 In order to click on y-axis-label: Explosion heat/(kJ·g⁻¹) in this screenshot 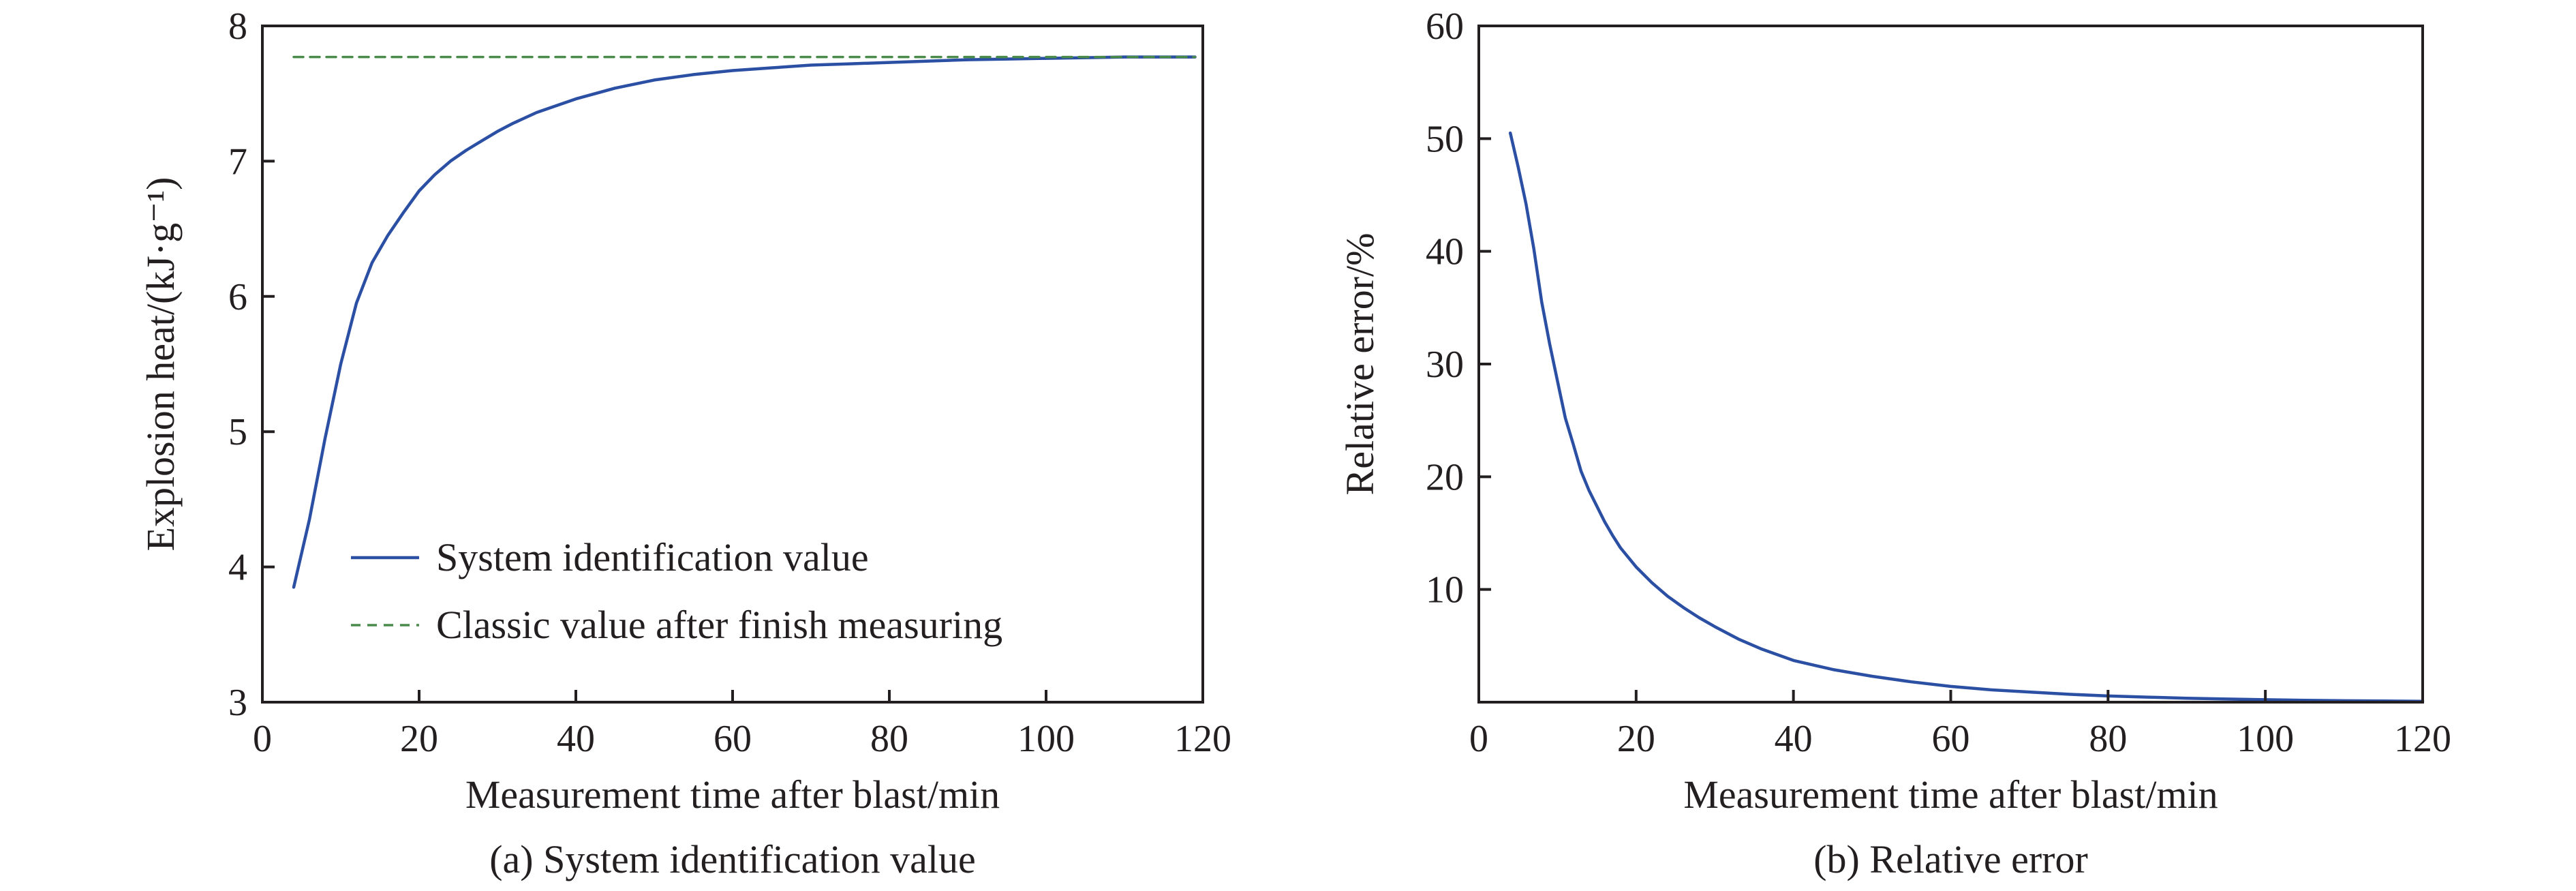, I will do `click(160, 364)`.